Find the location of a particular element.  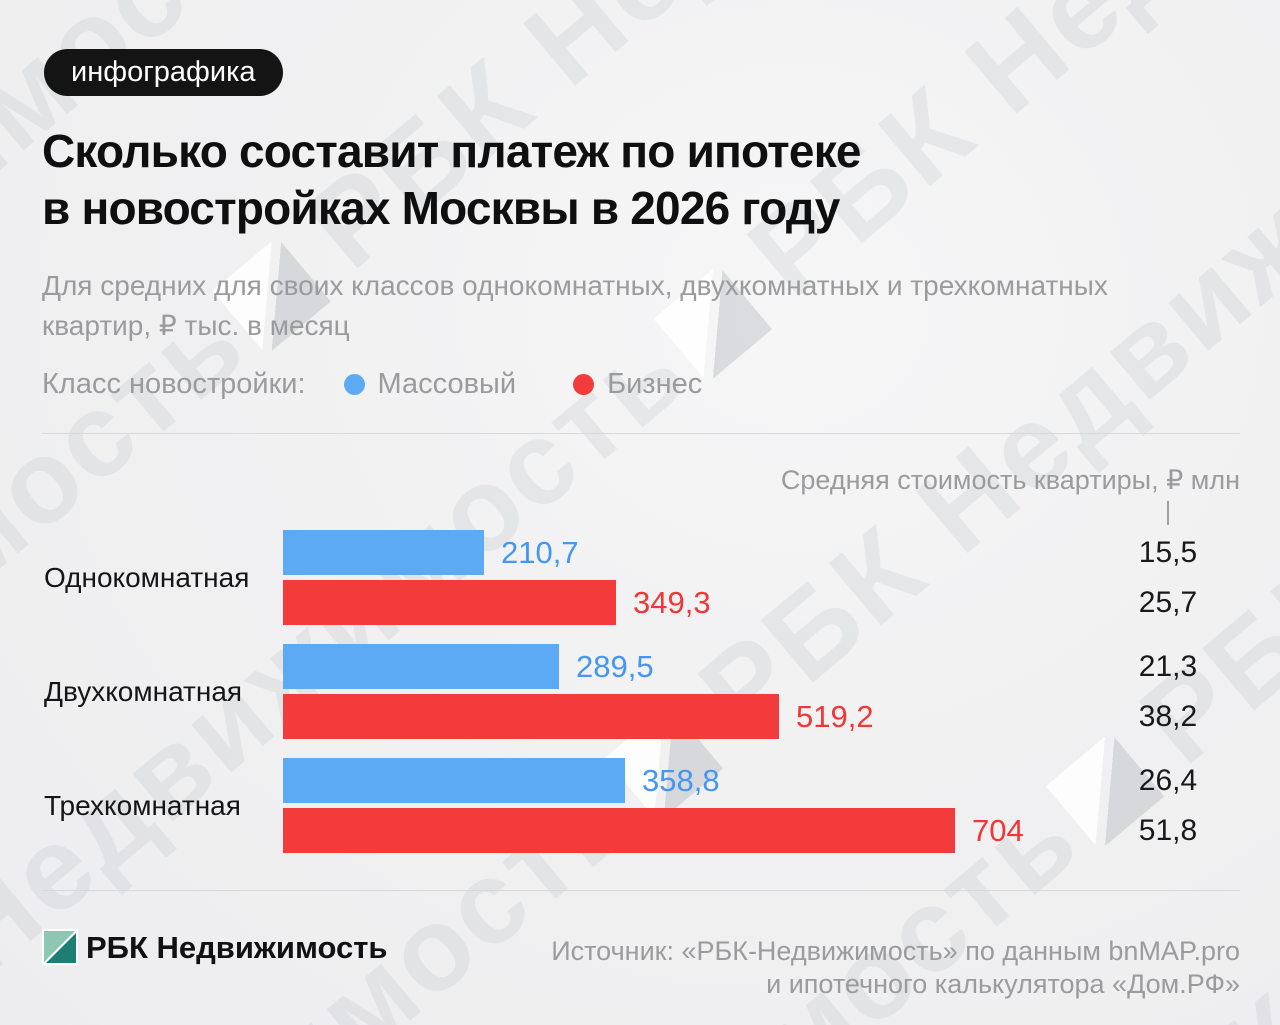

bar-value-label: 358,8 is located at coordinates (681, 780).